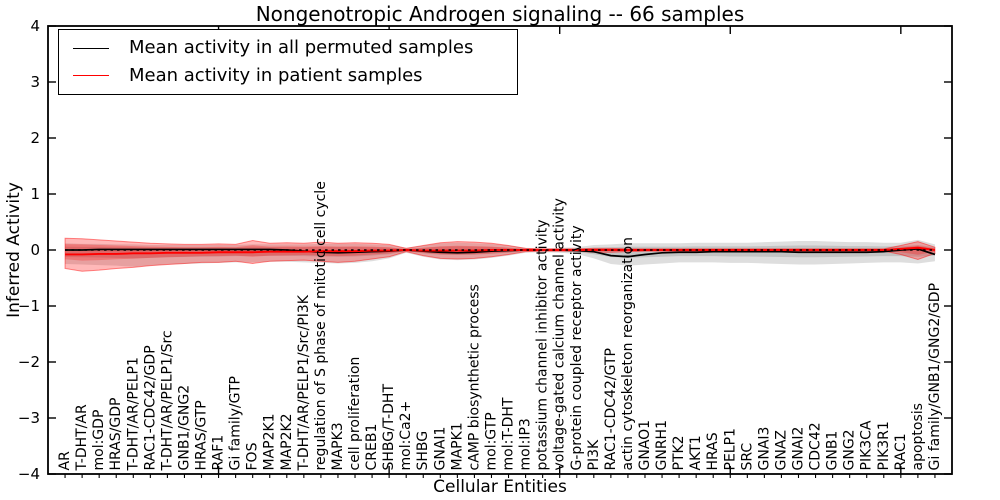  I want to click on x-entity-label: MAPK3, so click(338, 446).